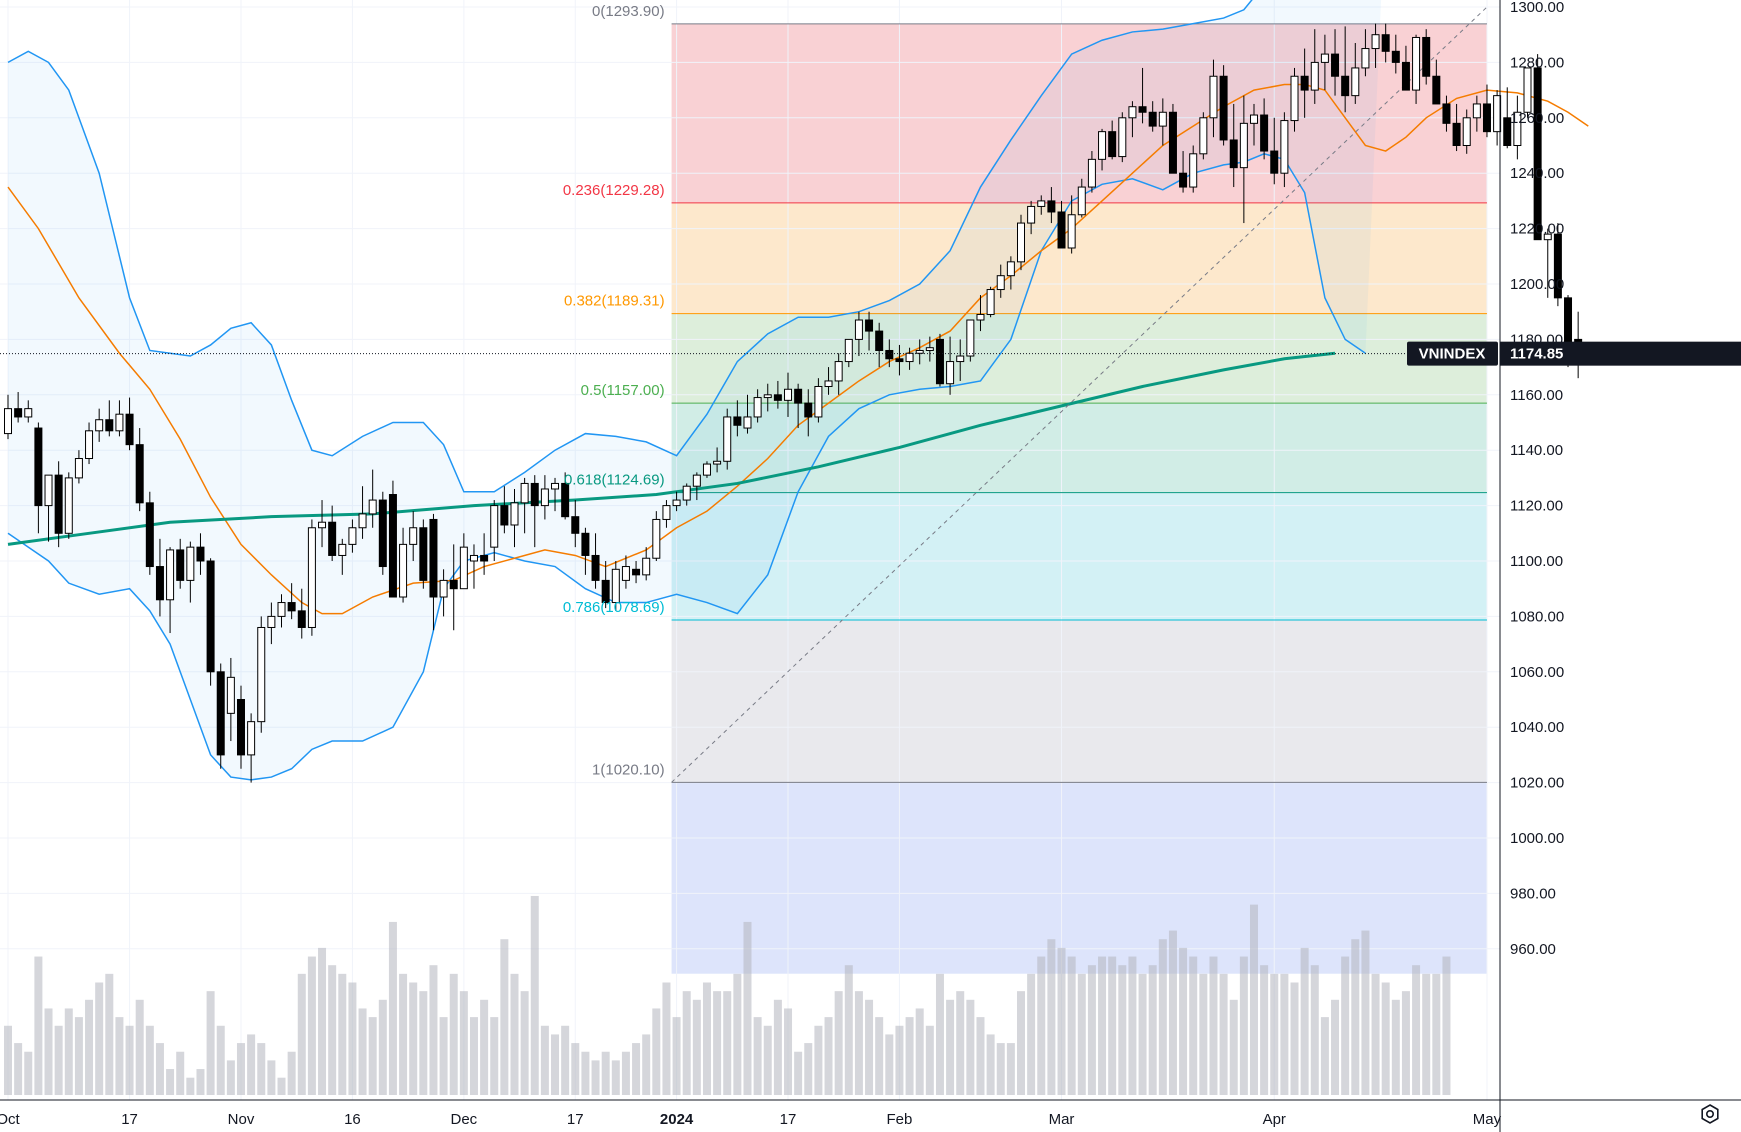  Describe the element at coordinates (614, 301) in the screenshot. I see `fib-level-label: 0.382(1189.31)` at that location.